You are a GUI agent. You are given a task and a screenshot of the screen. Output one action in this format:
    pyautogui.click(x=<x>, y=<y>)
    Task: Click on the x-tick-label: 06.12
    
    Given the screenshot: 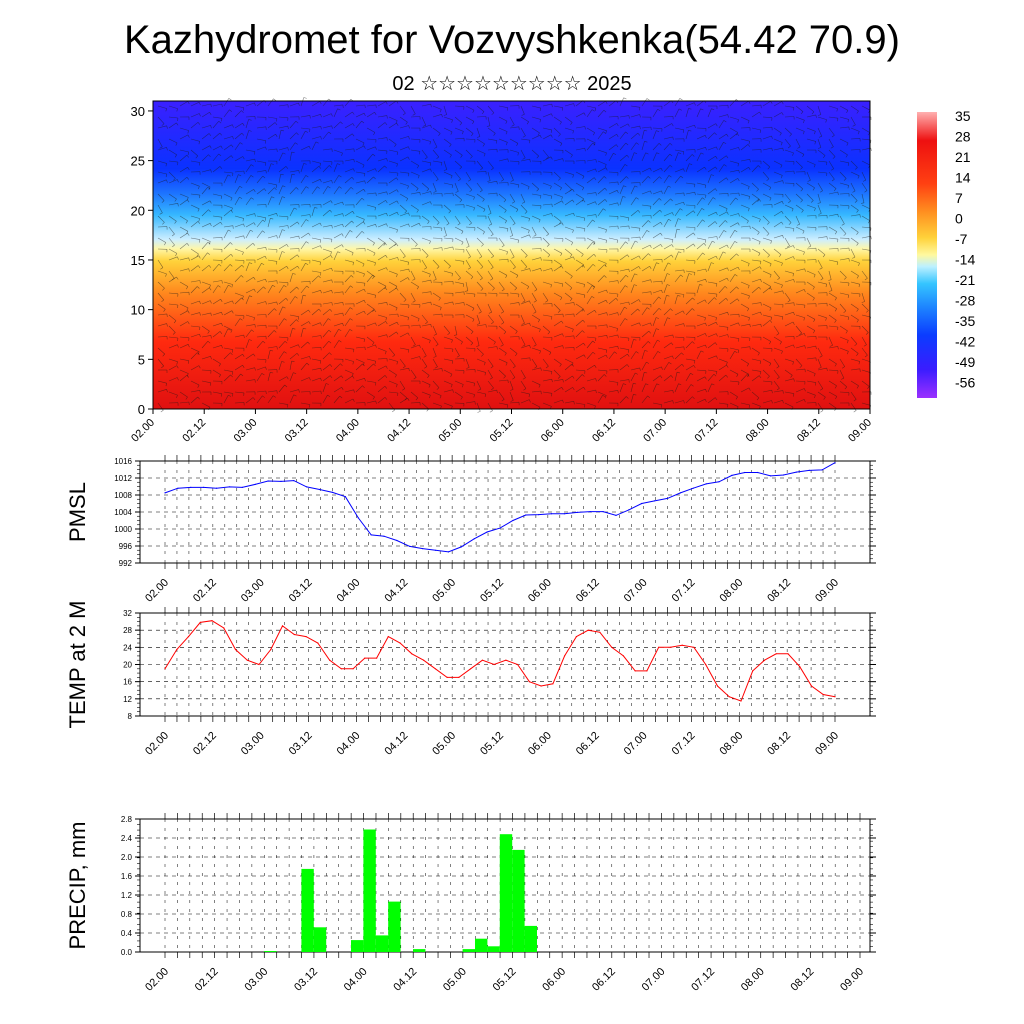 What is the action you would take?
    pyautogui.click(x=604, y=980)
    